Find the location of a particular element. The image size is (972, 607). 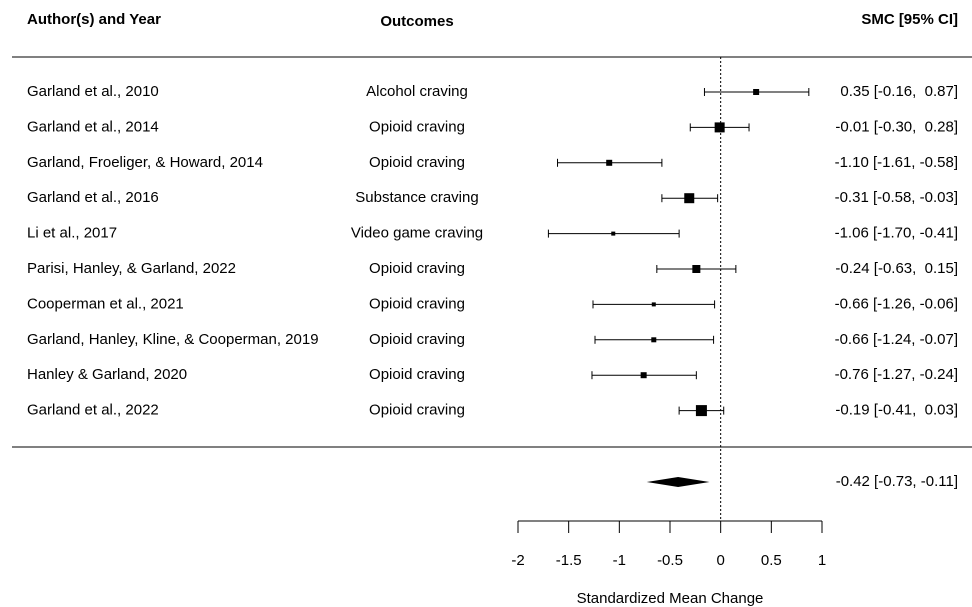

x-tick-label: -0.5 is located at coordinates (670, 560).